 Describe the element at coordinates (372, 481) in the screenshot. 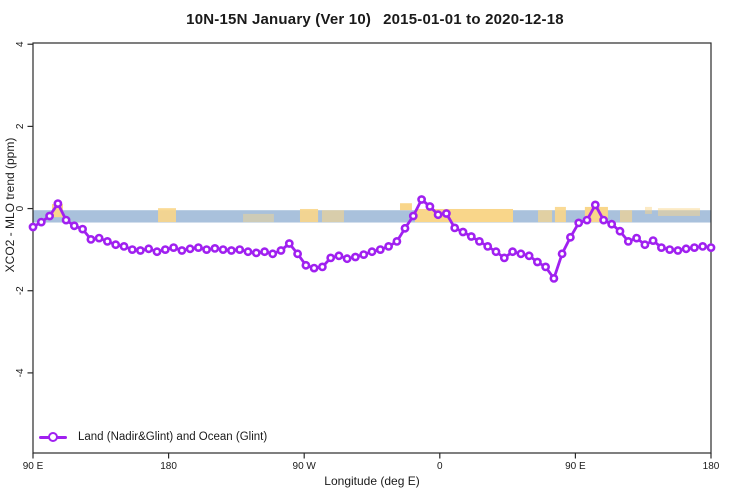

I see `x-axis-label: Longitude (deg E)` at that location.